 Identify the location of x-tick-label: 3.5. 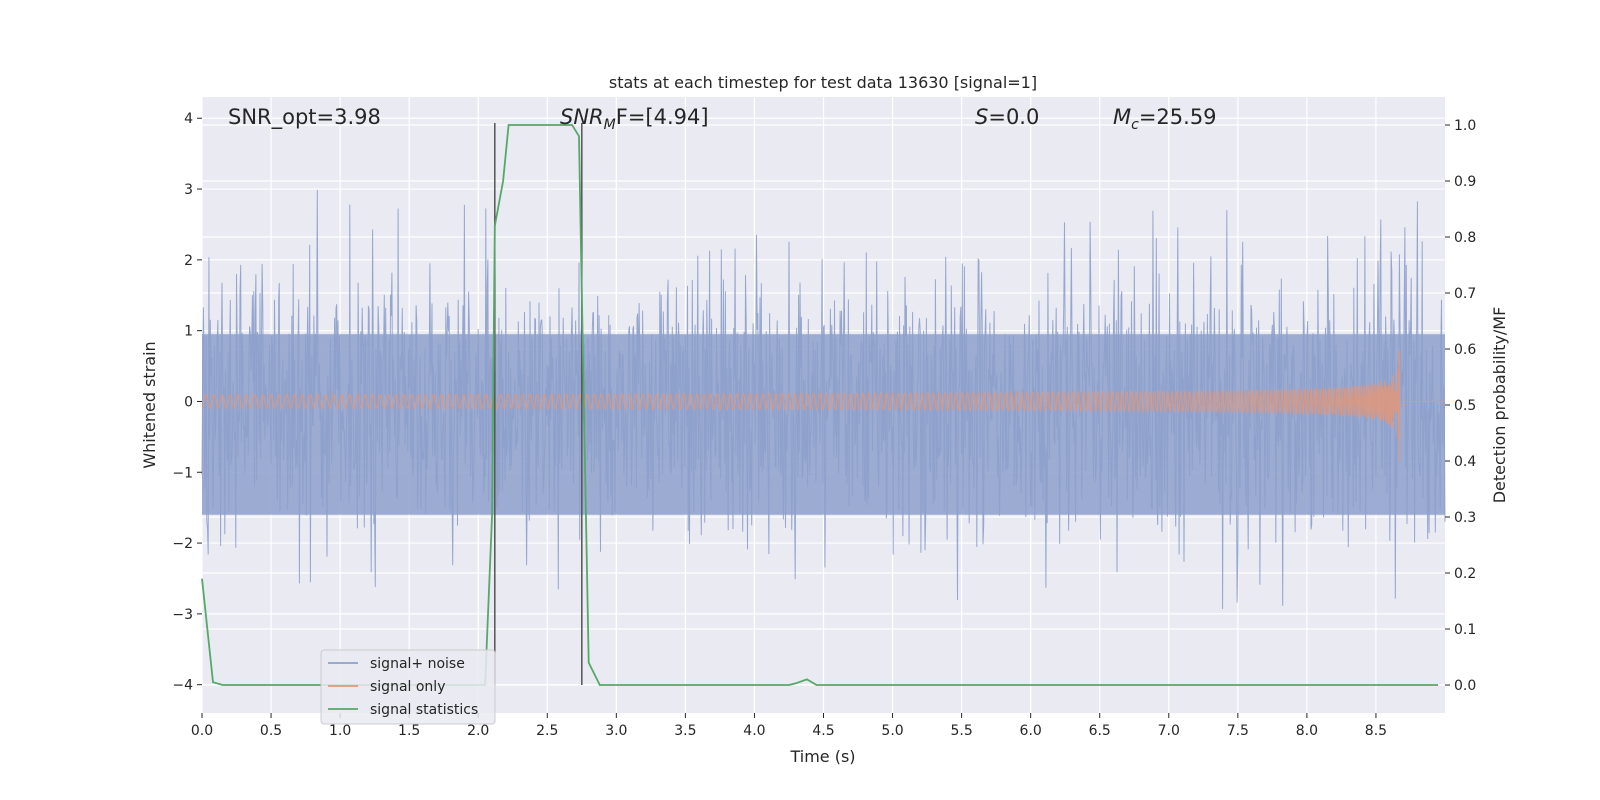
(685, 731).